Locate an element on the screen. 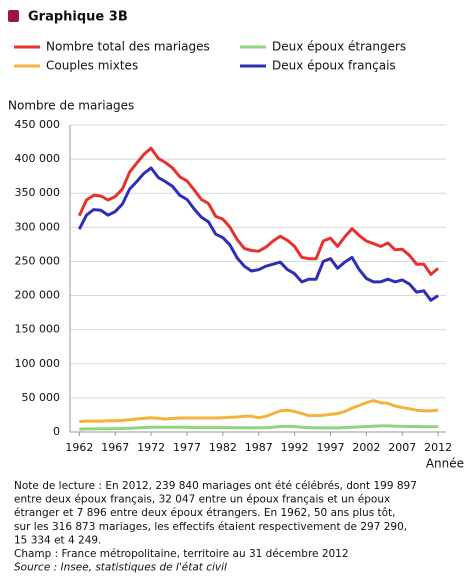  note-line: 15 334 et 4 249. is located at coordinates (57, 540).